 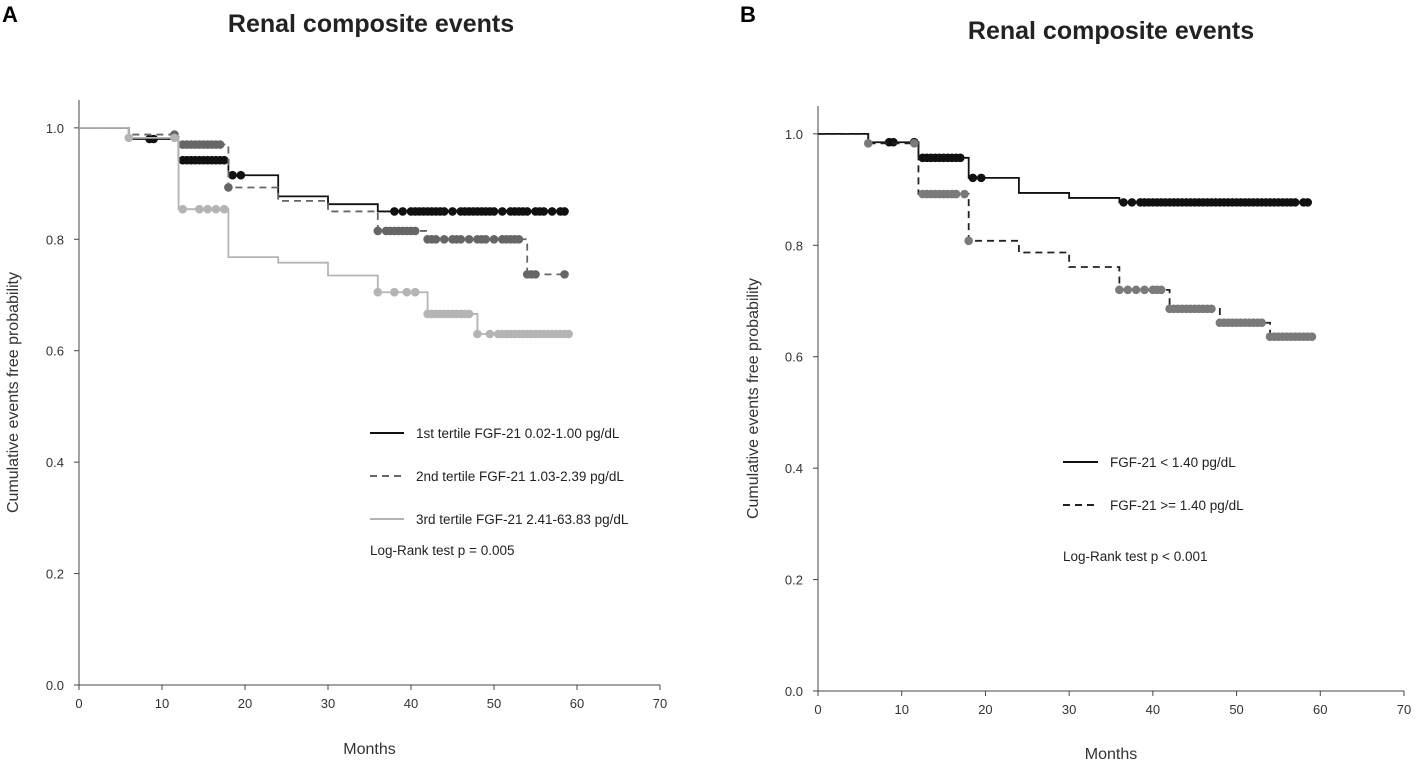 I want to click on panel-a-legend-label-1: 1st tertile FGF-21 0.02-1.00 pg/dL, so click(x=518, y=433).